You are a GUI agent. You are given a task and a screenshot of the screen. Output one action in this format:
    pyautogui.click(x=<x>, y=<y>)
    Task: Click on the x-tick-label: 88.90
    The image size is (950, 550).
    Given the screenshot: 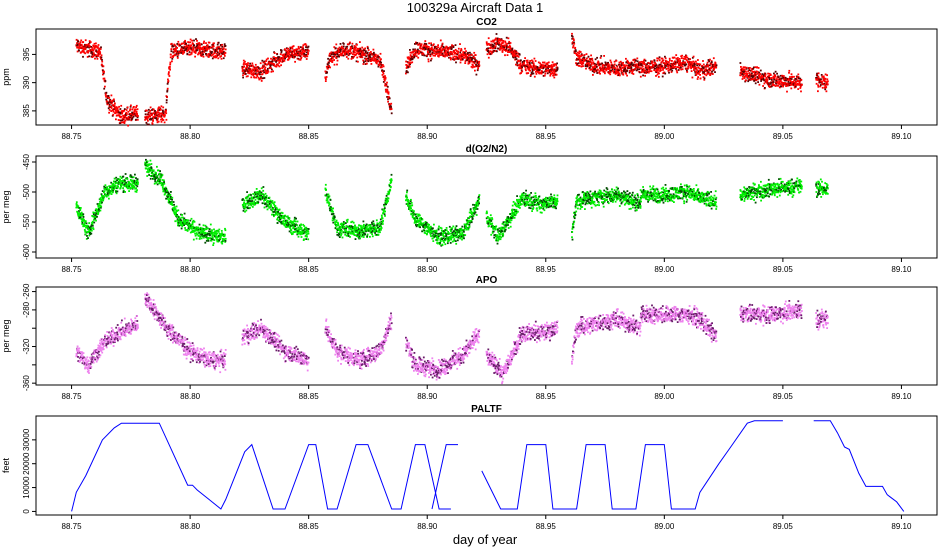 What is the action you would take?
    pyautogui.click(x=427, y=269)
    